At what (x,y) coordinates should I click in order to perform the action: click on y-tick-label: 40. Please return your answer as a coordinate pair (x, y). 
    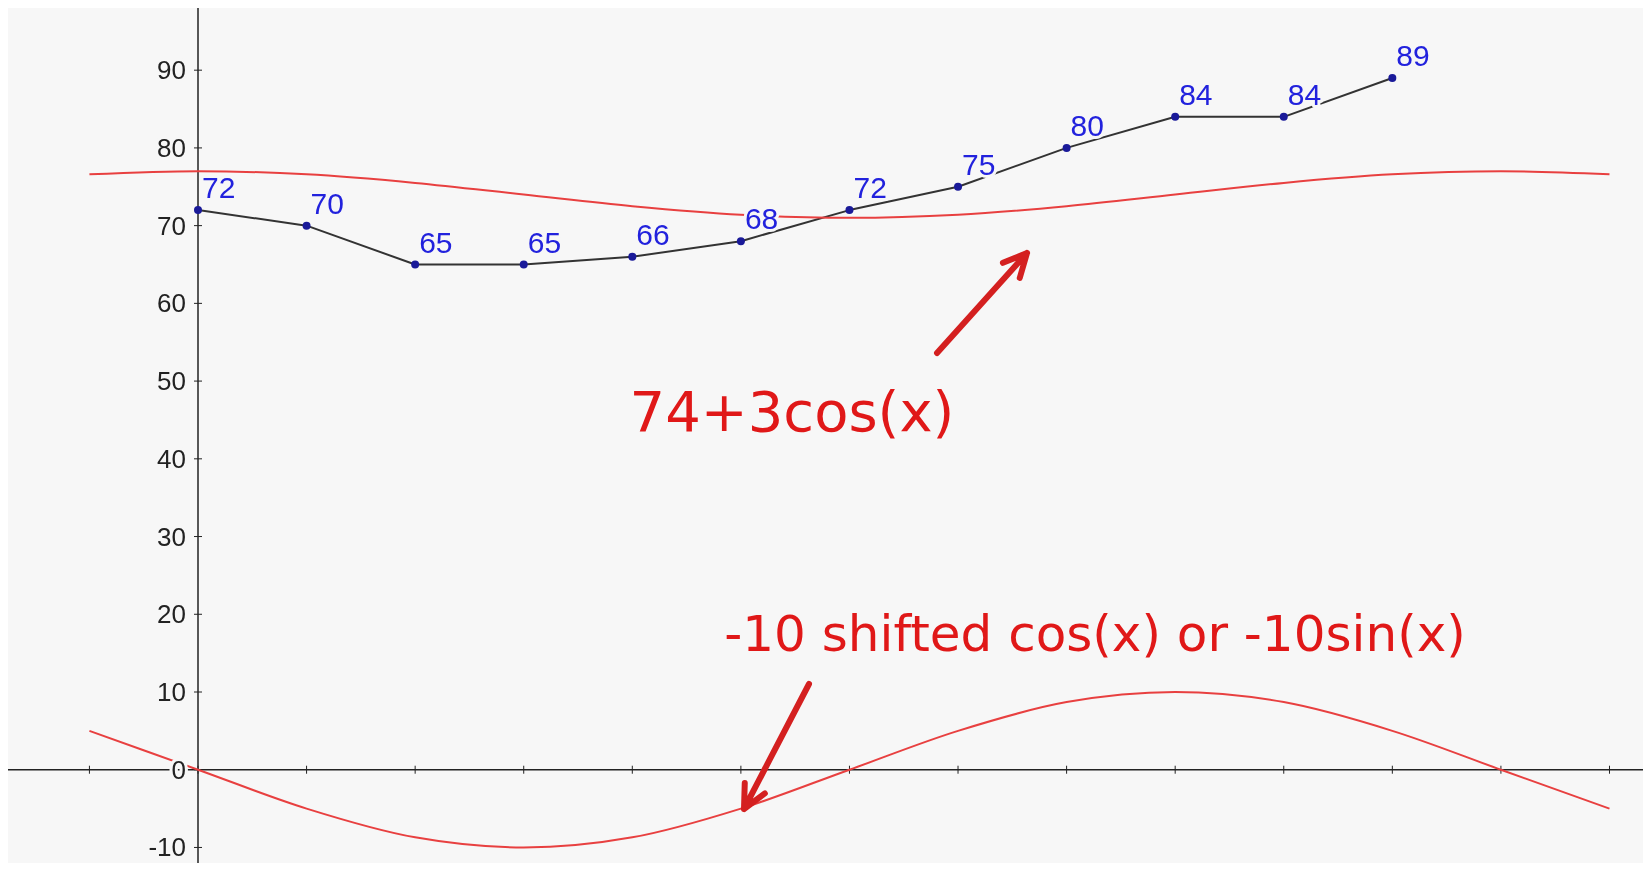
    Looking at the image, I should click on (171, 458).